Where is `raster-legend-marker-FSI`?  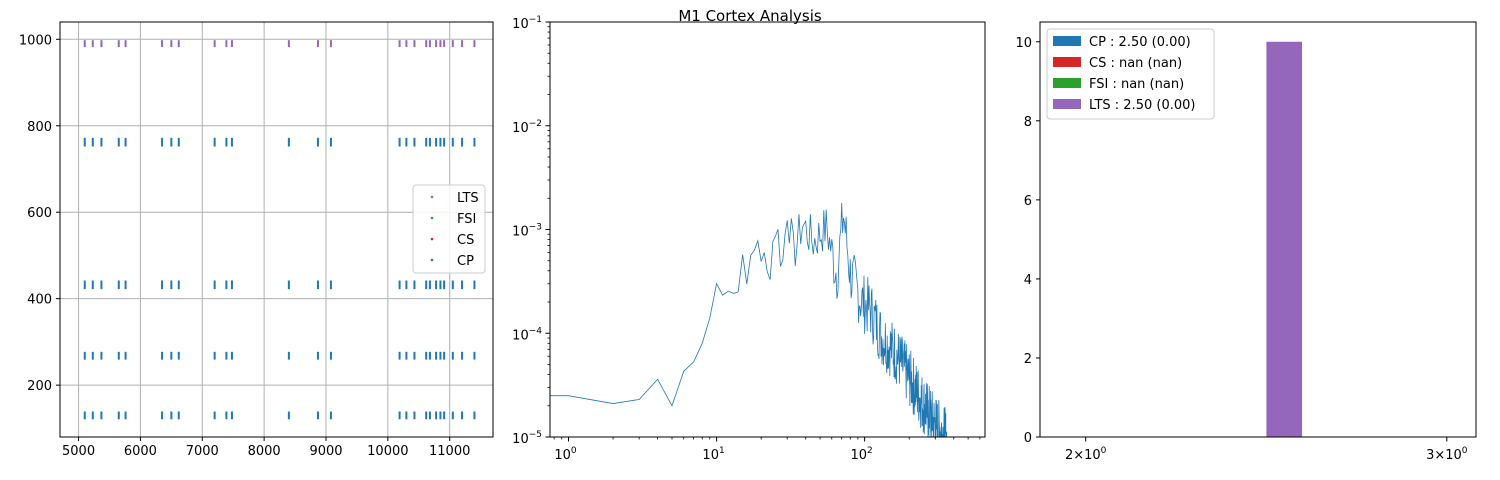
raster-legend-marker-FSI is located at coordinates (432, 218).